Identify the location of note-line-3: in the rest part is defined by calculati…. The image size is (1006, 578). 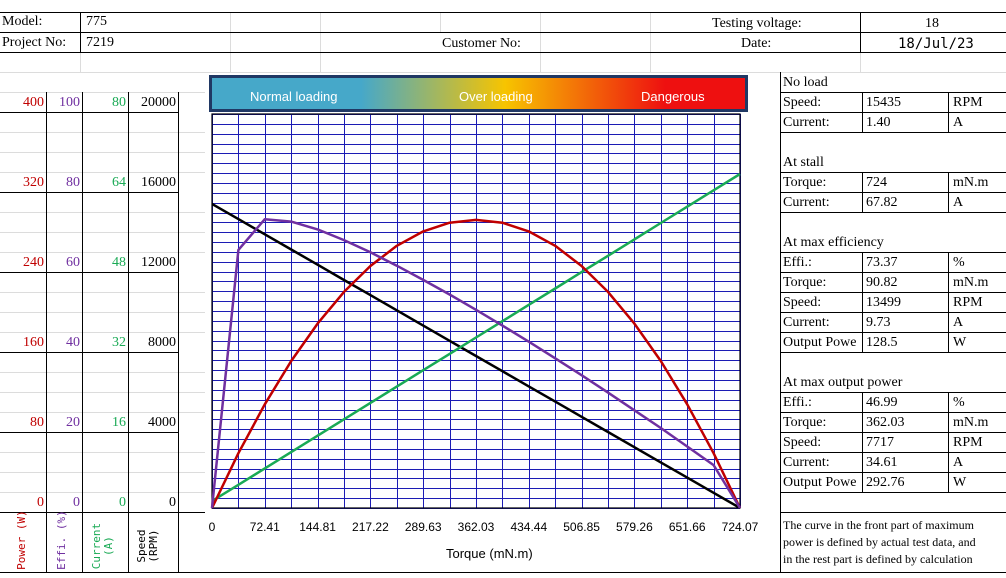
(878, 559).